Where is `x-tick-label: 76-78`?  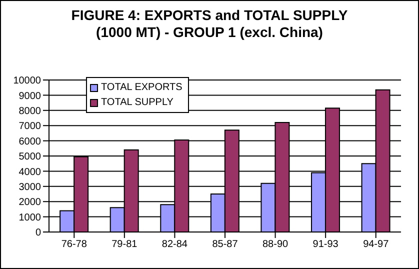 x-tick-label: 76-78 is located at coordinates (74, 244).